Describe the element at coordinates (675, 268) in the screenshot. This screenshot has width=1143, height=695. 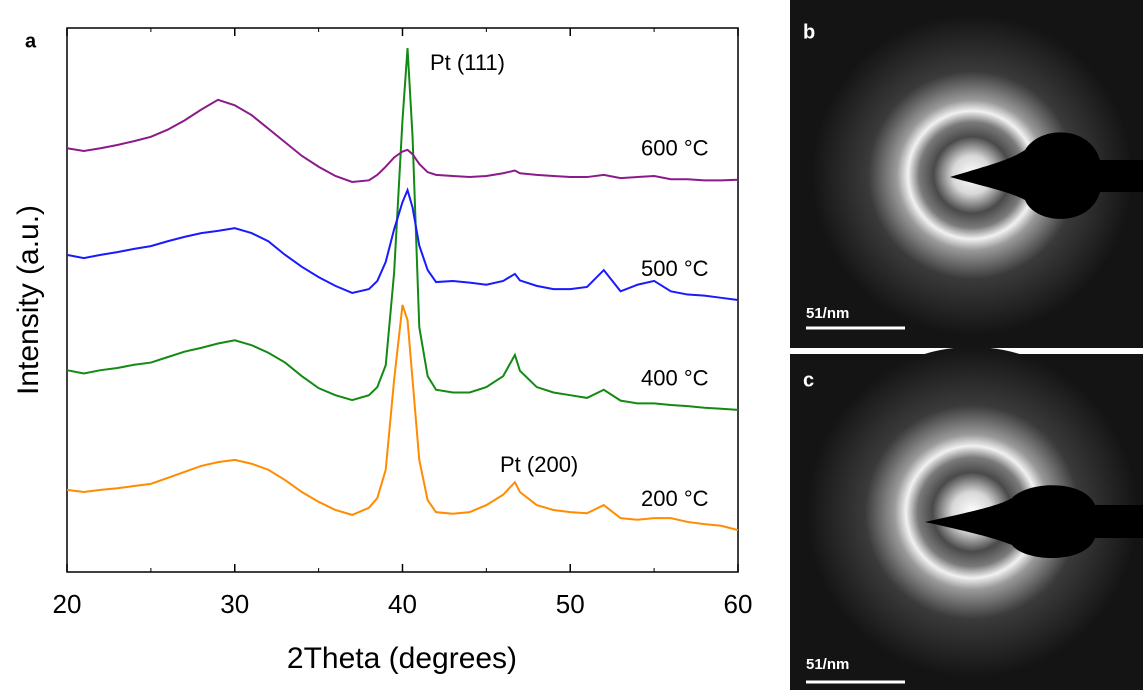
I see `series-label: 500 °C` at that location.